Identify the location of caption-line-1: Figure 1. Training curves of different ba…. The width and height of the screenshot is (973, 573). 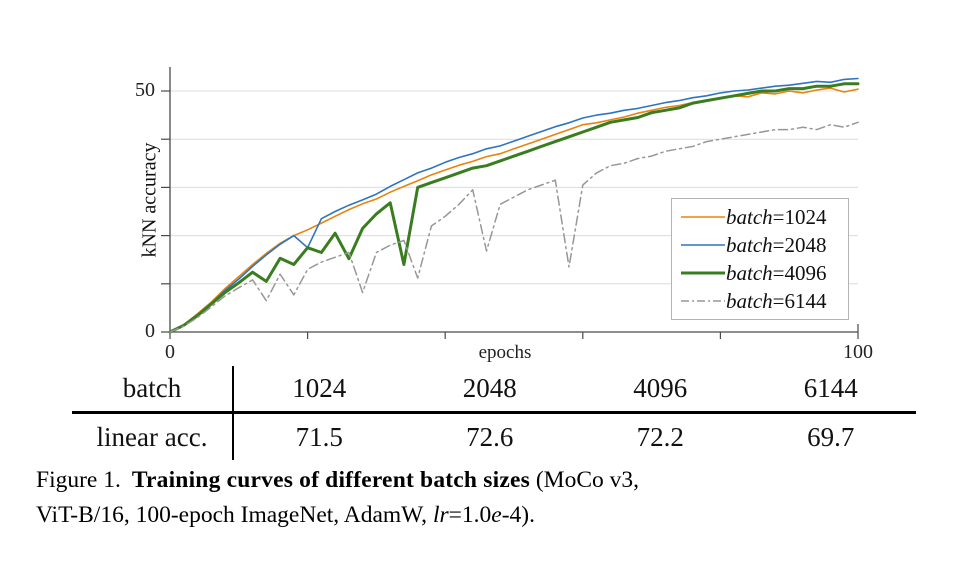
(493, 480).